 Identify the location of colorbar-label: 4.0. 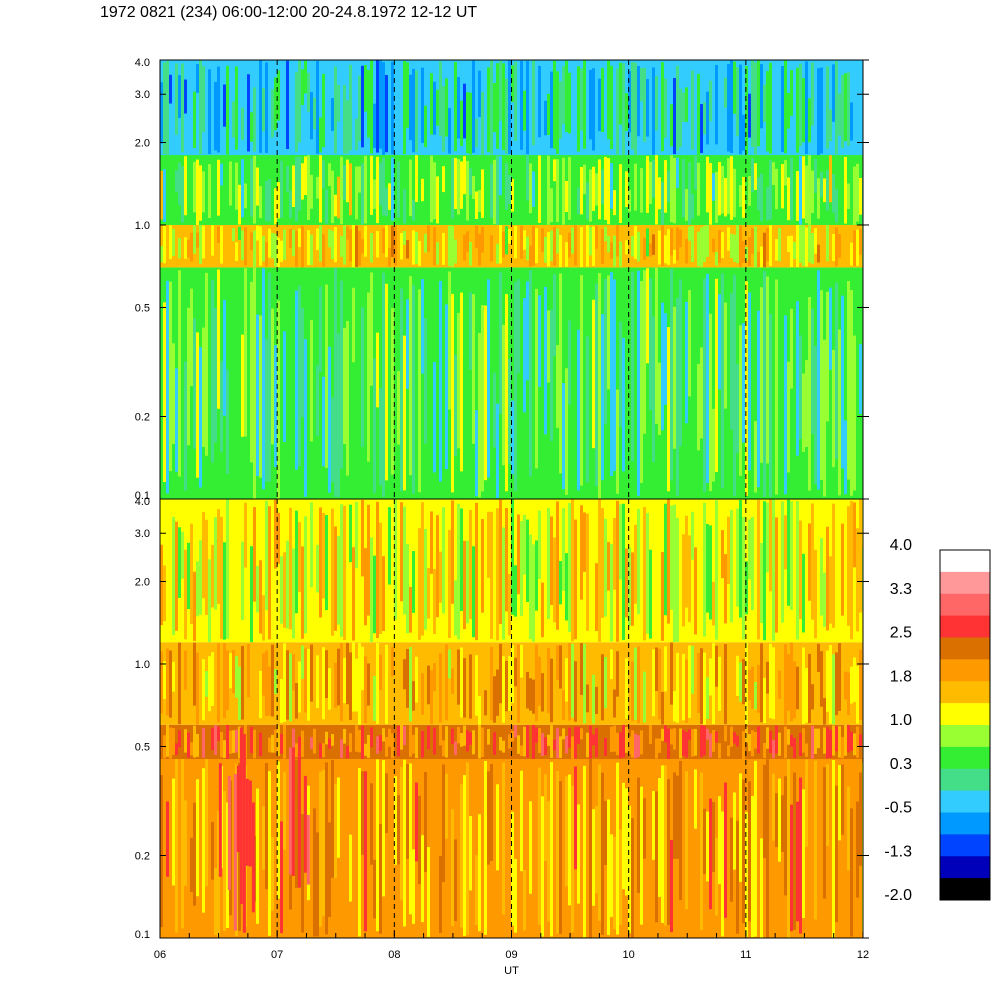
(901, 545).